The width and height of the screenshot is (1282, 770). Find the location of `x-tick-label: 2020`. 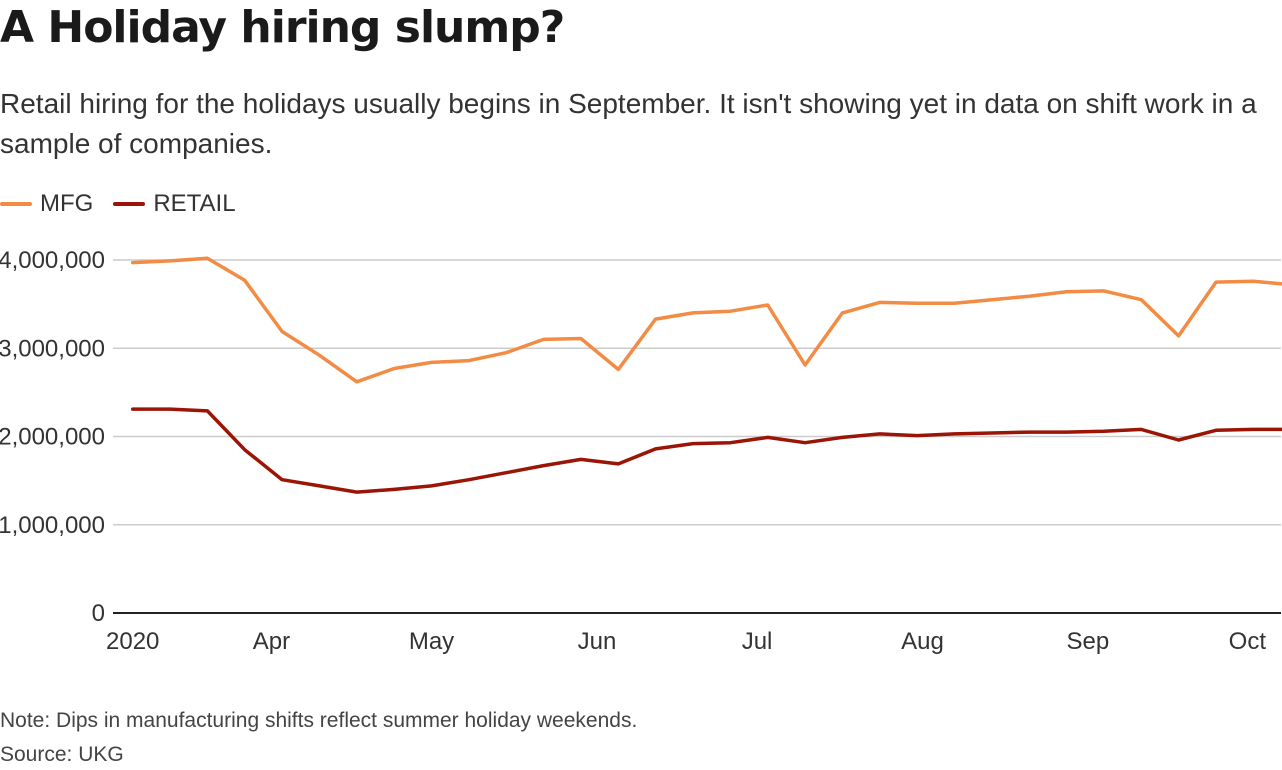

x-tick-label: 2020 is located at coordinates (132, 641).